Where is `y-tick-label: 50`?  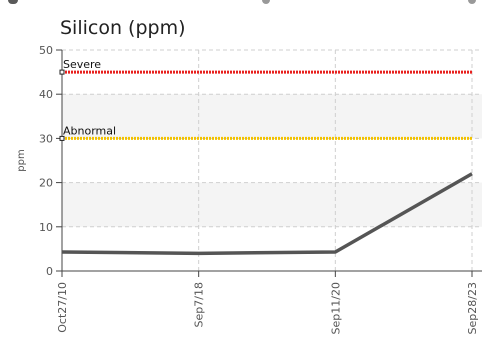
y-tick-label: 50 is located at coordinates (46, 50).